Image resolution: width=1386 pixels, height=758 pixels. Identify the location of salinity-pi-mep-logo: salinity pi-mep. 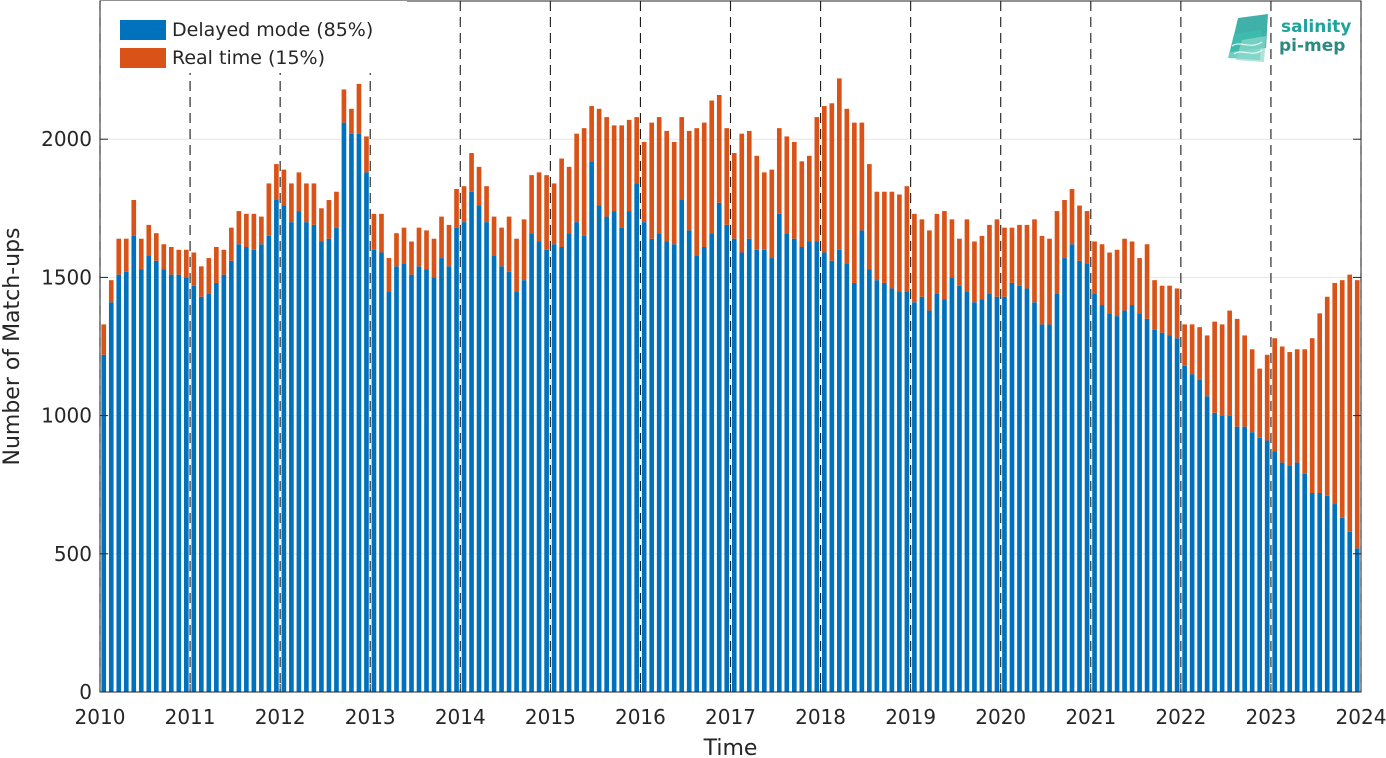
(1289, 38).